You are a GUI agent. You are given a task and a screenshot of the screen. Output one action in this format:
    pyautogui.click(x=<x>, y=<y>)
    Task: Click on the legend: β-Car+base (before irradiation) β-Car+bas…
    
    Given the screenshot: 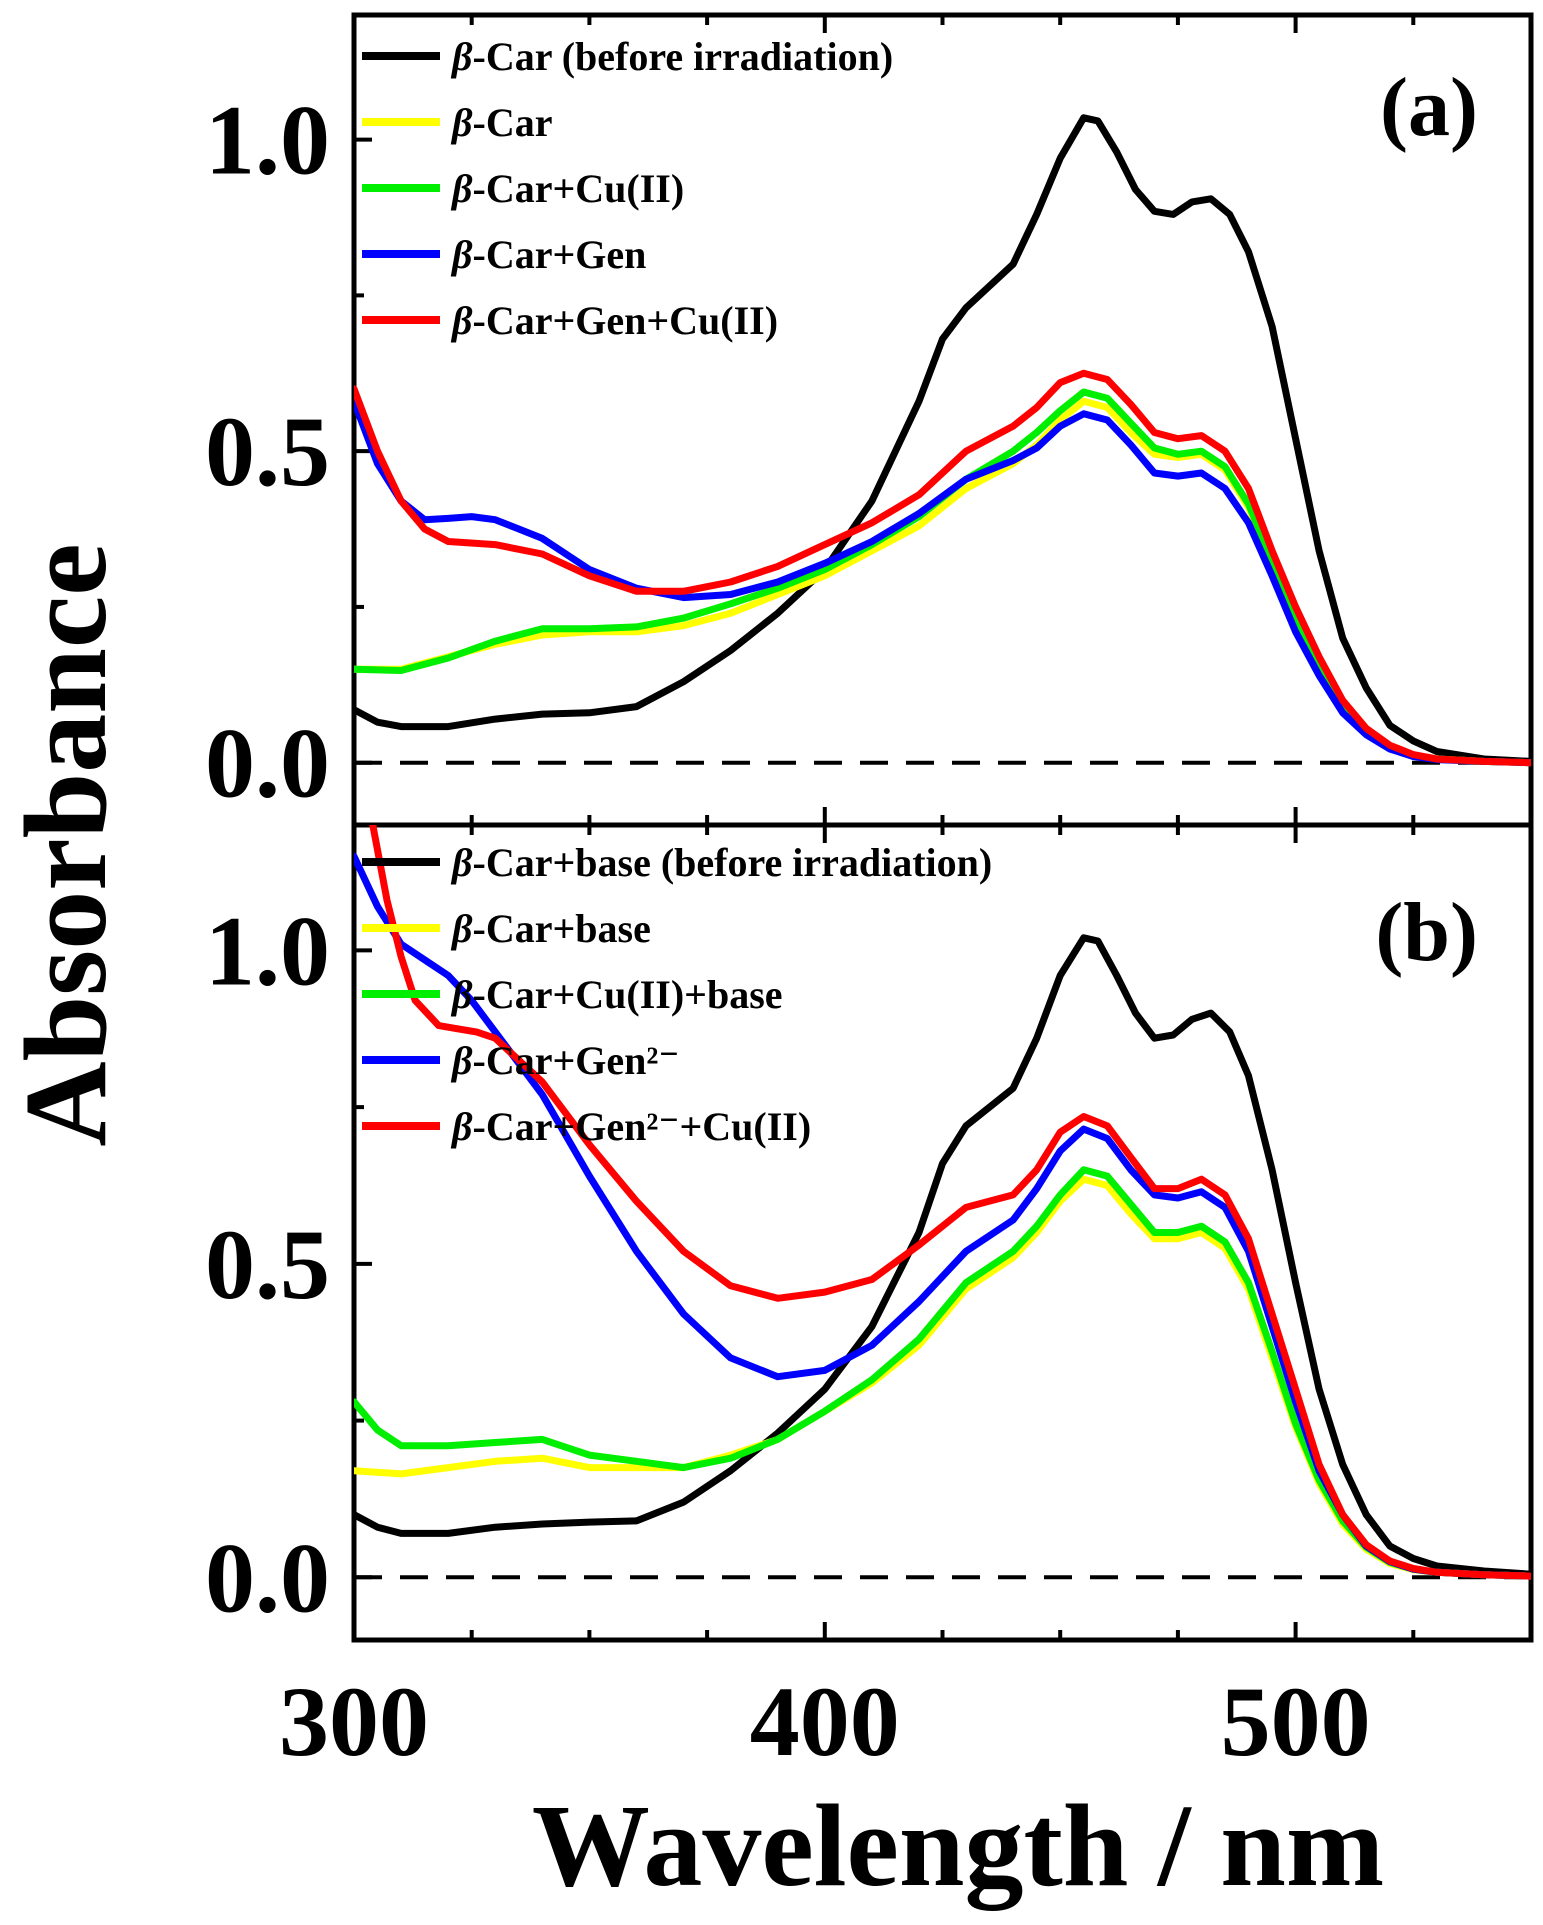 What is the action you would take?
    pyautogui.click(x=677, y=994)
    